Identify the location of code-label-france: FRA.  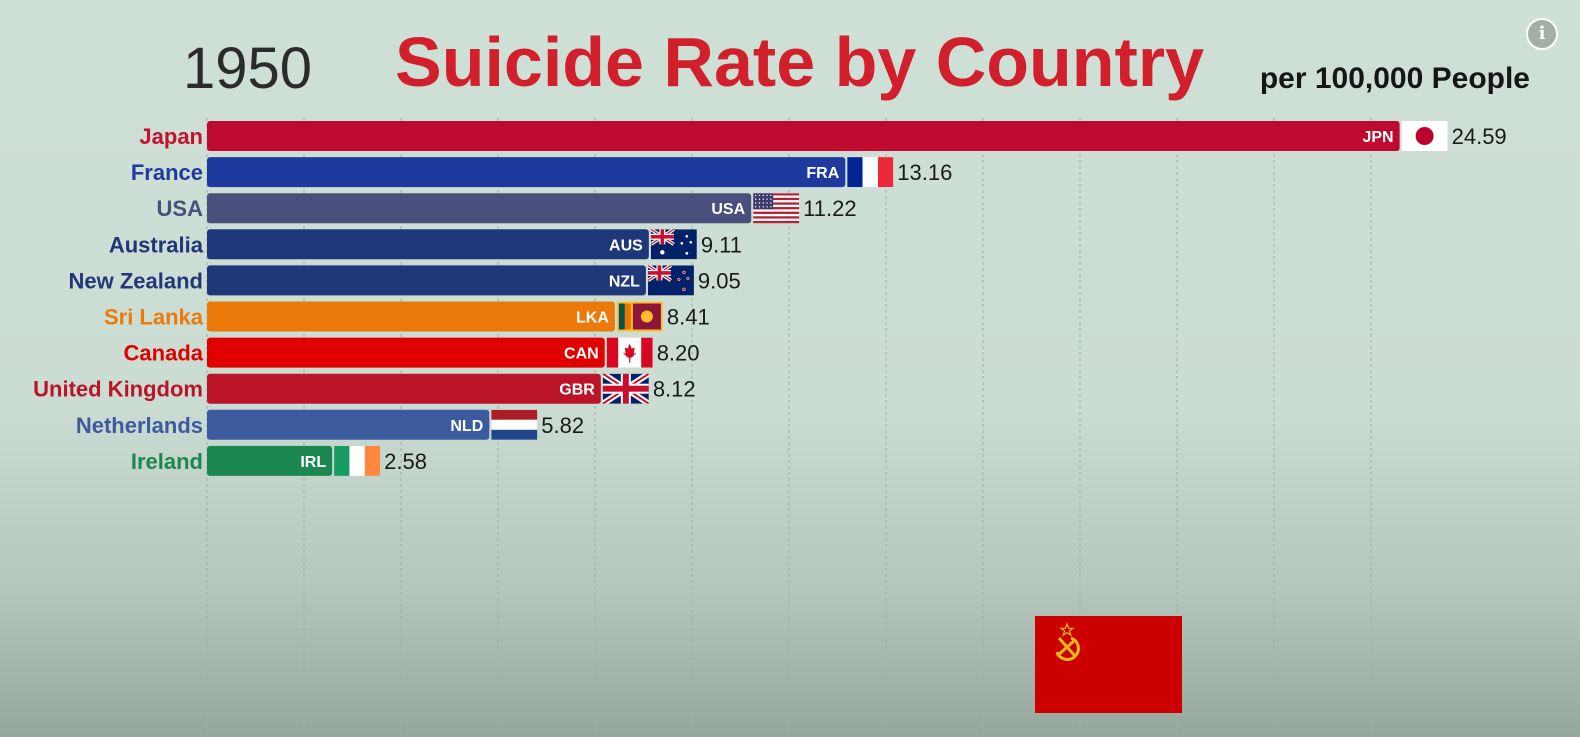
(822, 173).